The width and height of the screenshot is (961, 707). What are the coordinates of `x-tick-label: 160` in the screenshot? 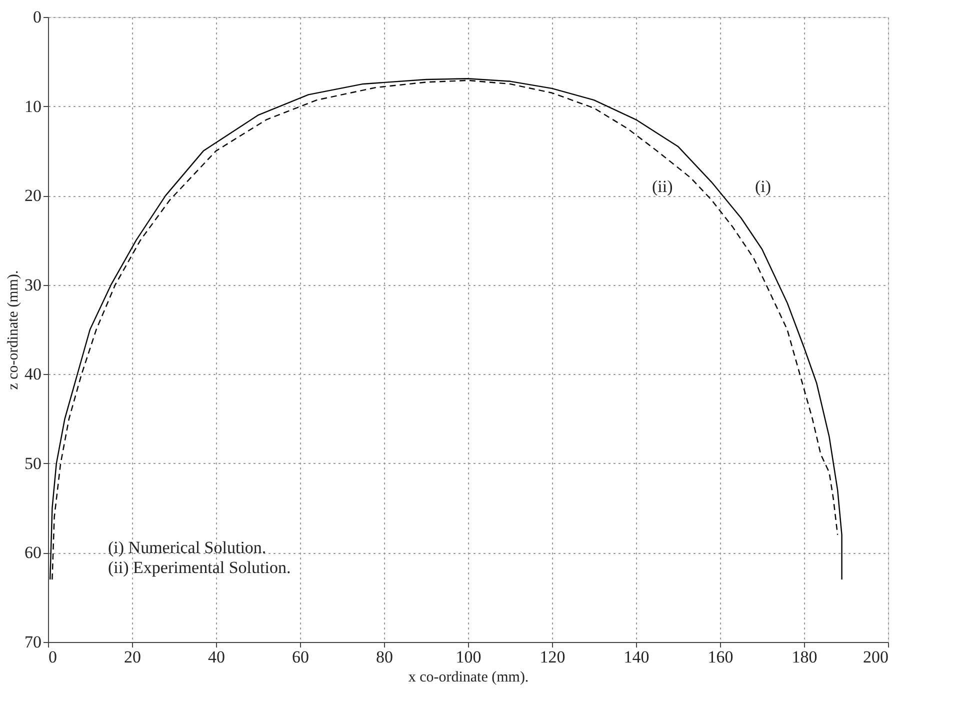 It's located at (721, 657).